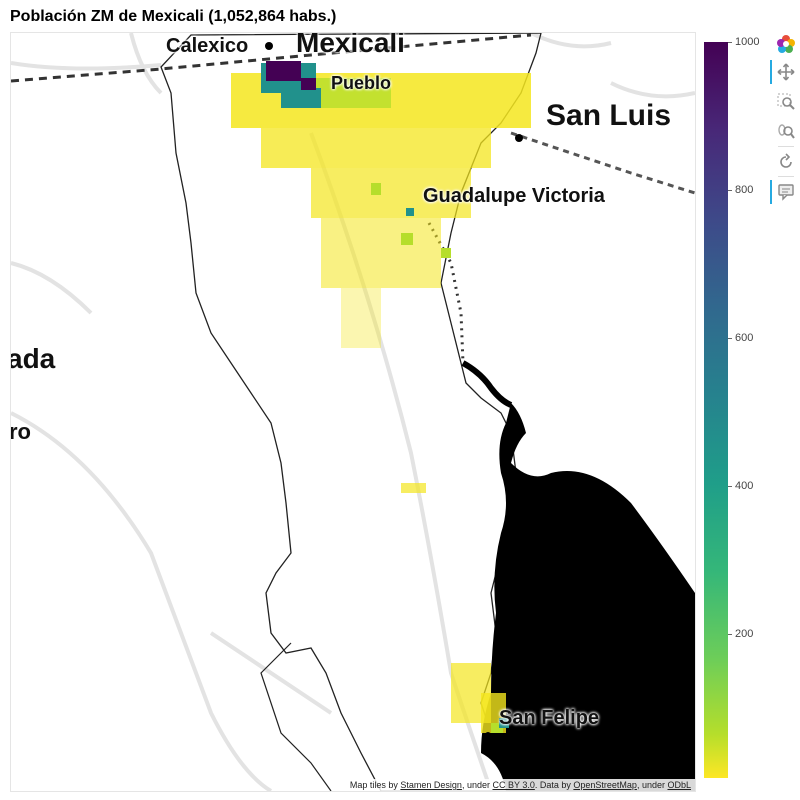 This screenshot has height=800, width=800. I want to click on colorbar-label-200: 200, so click(744, 634).